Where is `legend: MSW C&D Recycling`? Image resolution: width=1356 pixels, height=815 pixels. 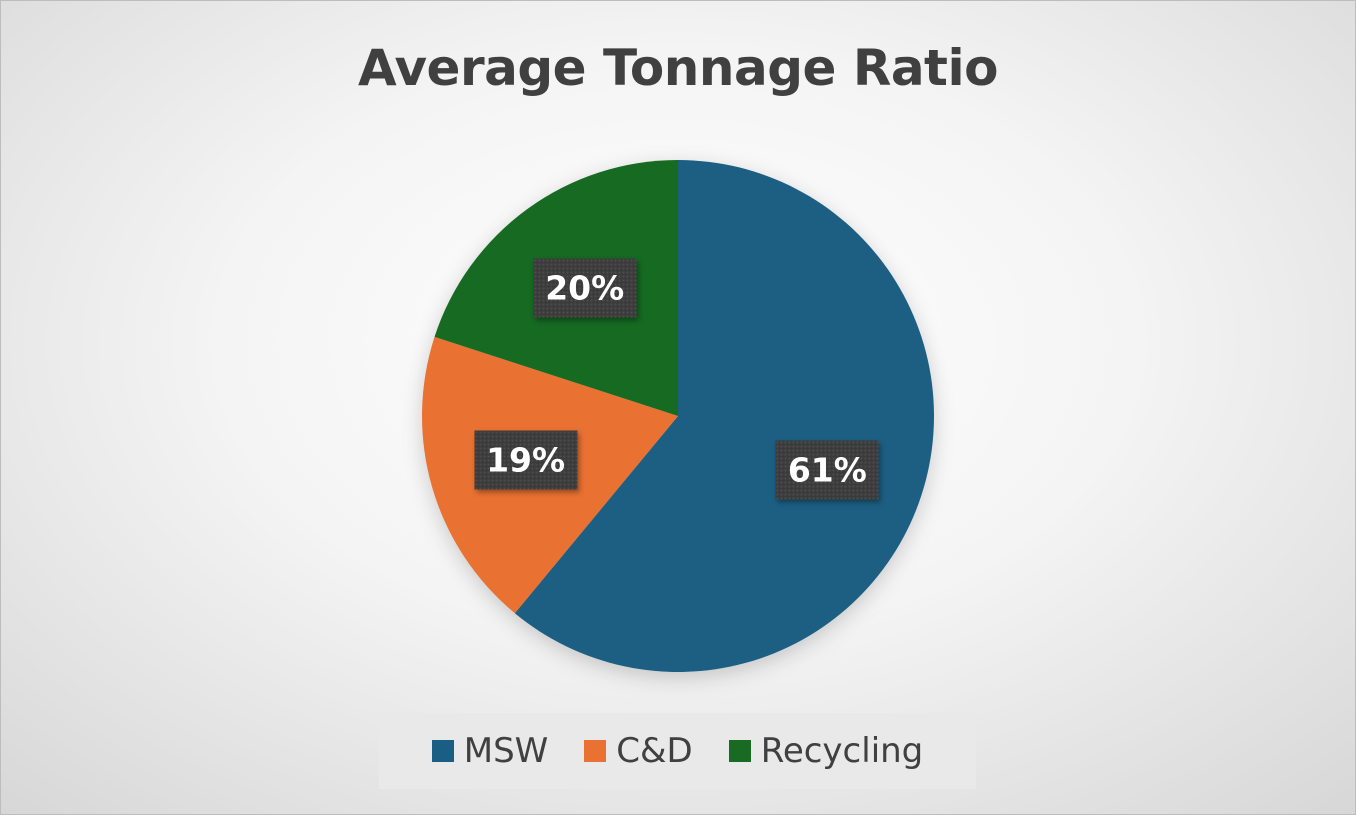 legend: MSW C&D Recycling is located at coordinates (677, 751).